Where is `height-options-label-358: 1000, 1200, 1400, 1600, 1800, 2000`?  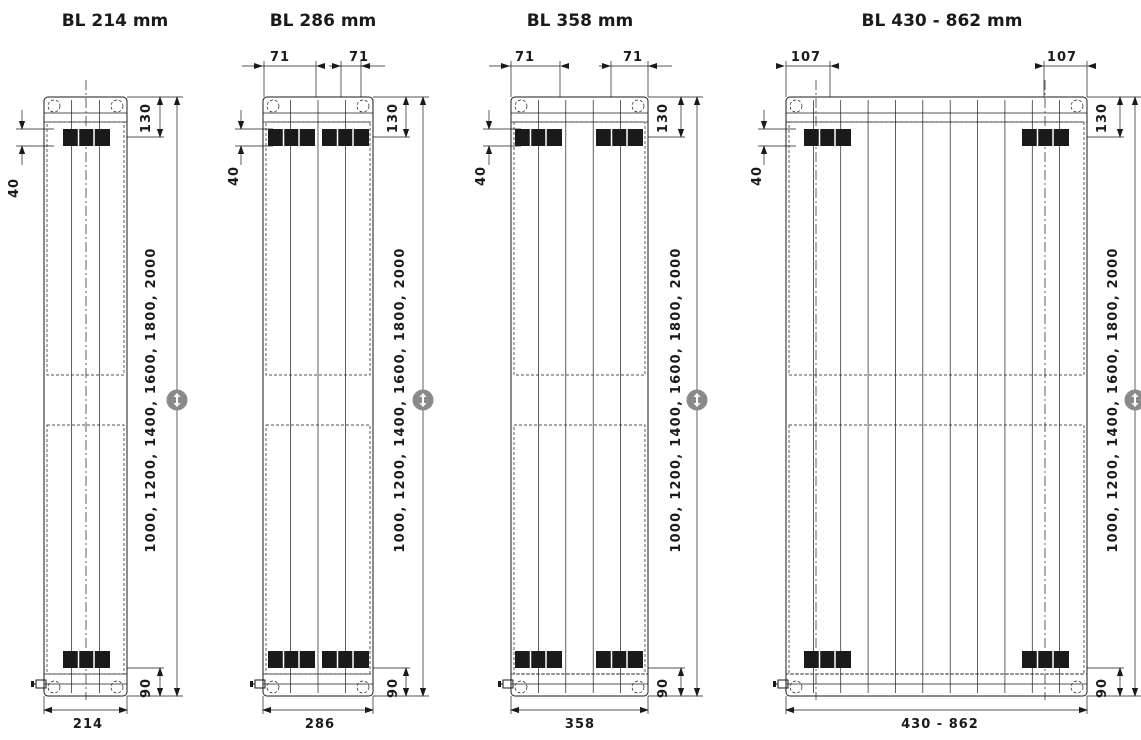 height-options-label-358: 1000, 1200, 1400, 1600, 1800, 2000 is located at coordinates (676, 399).